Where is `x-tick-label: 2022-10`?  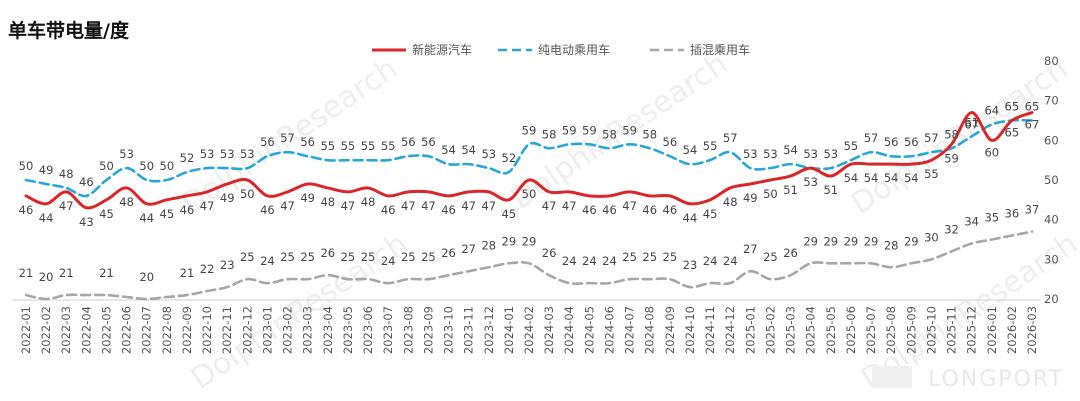
x-tick-label: 2022-10 is located at coordinates (207, 330).